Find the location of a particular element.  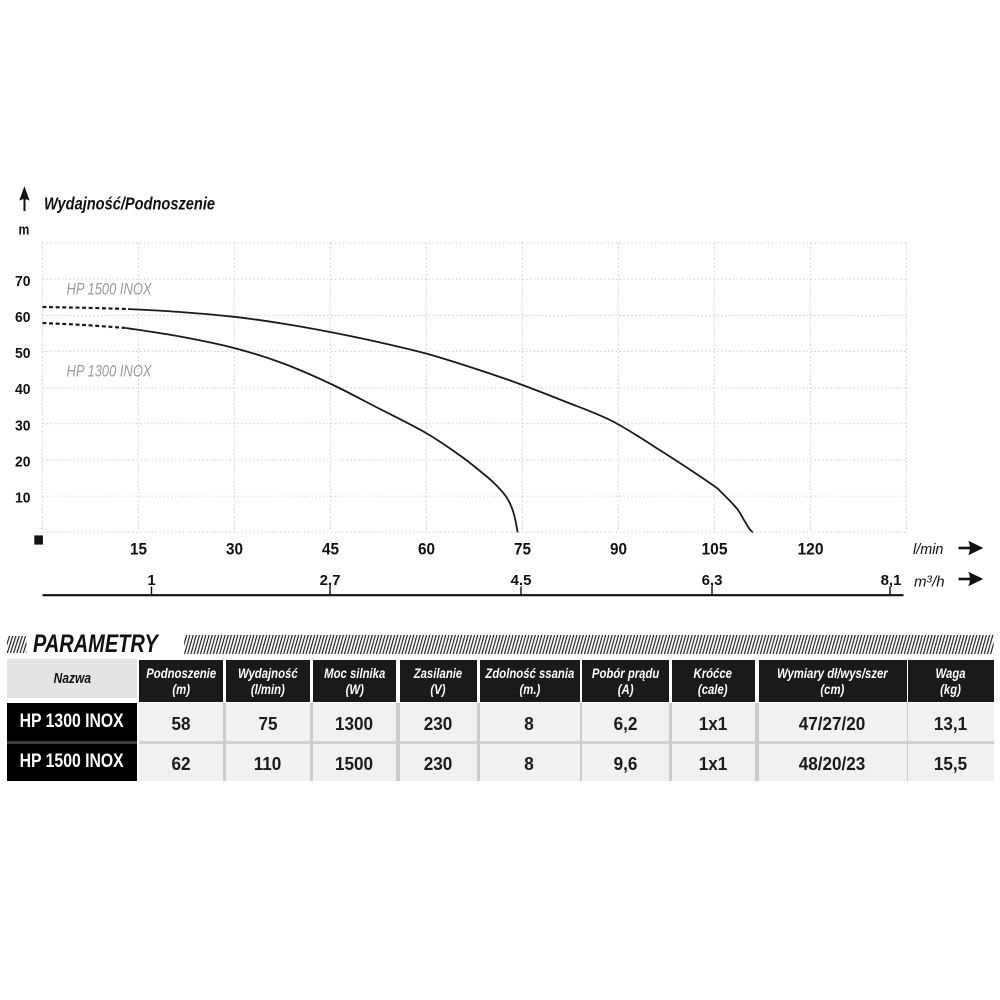

svg-text: 20 is located at coordinates (23, 462).